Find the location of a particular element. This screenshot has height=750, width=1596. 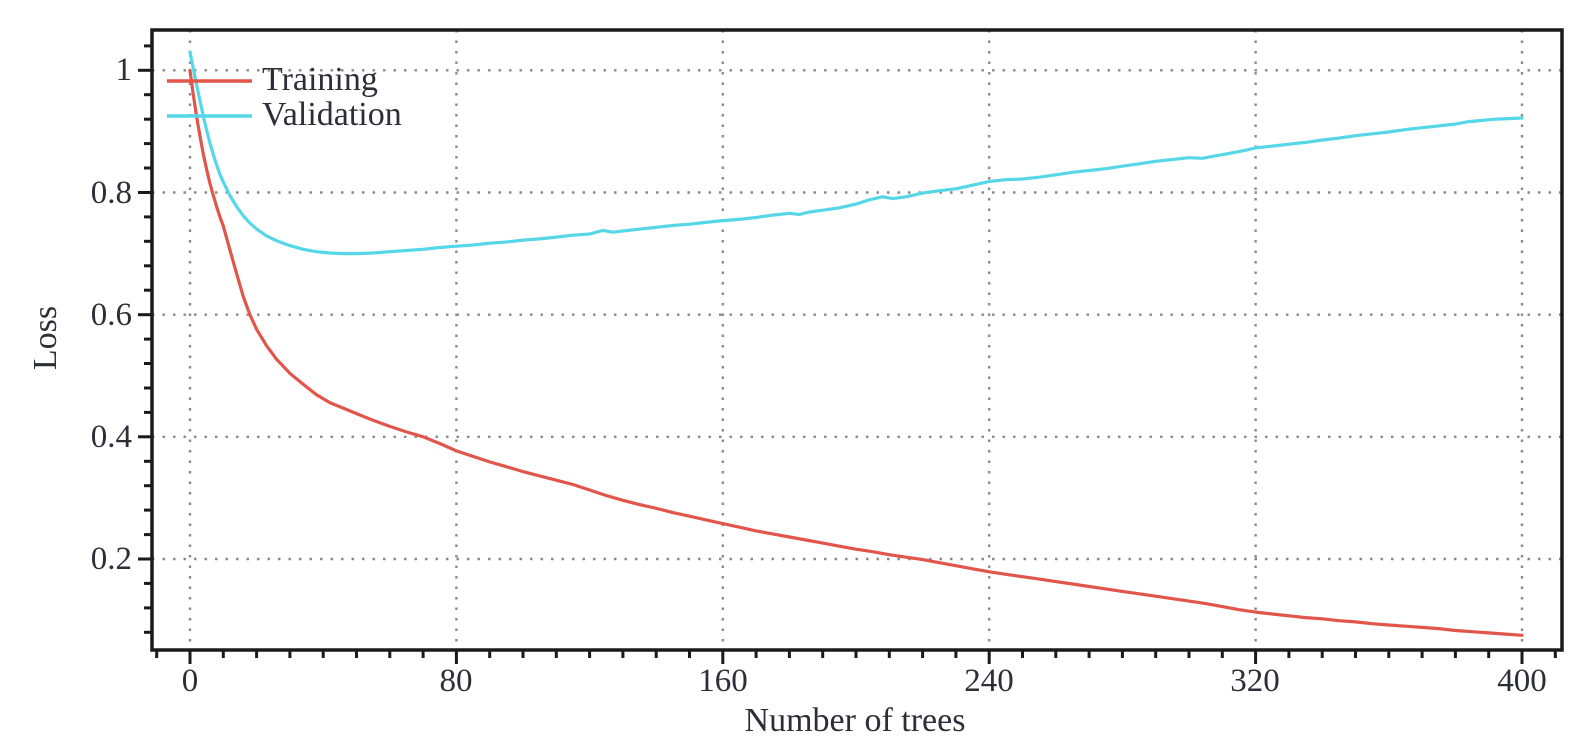

x-tick-label-400: 400 is located at coordinates (1522, 681).